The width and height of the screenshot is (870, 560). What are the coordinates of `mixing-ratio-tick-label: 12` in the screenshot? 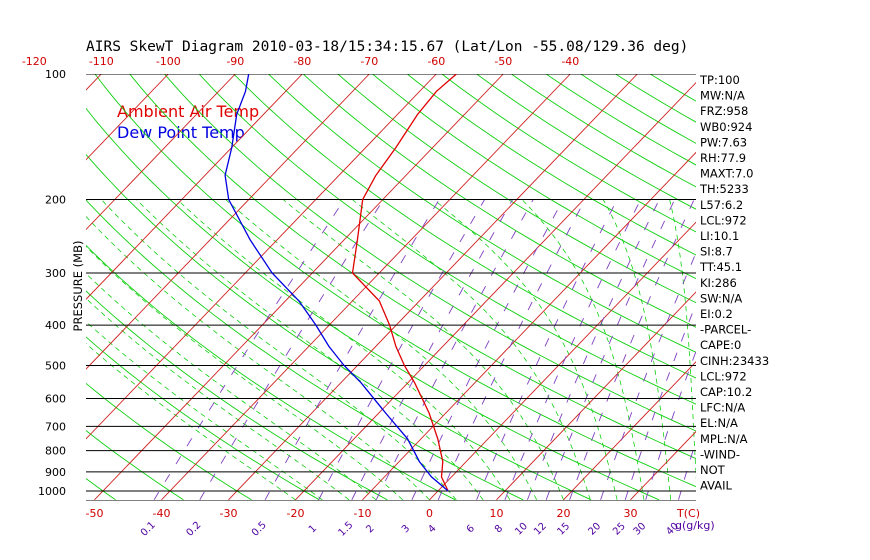 It's located at (540, 529).